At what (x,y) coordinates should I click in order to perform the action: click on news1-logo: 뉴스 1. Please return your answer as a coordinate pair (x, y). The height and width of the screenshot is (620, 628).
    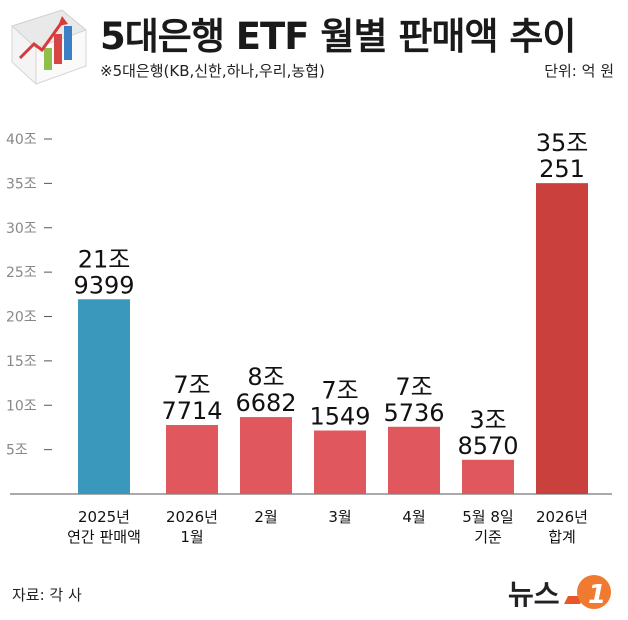
    Looking at the image, I should click on (559, 593).